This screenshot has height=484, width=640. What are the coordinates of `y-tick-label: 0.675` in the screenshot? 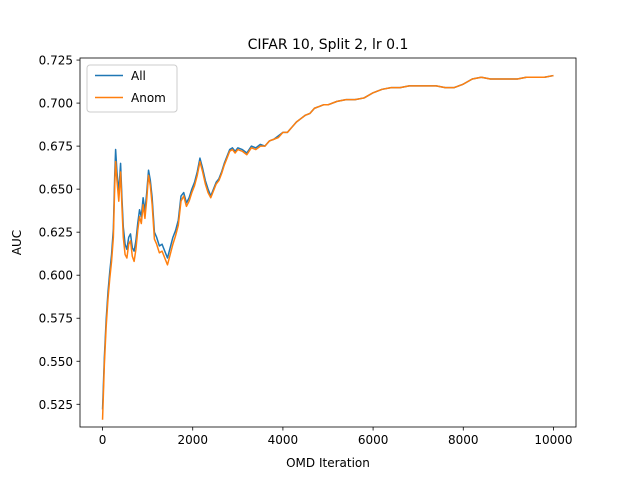 It's located at (56, 147).